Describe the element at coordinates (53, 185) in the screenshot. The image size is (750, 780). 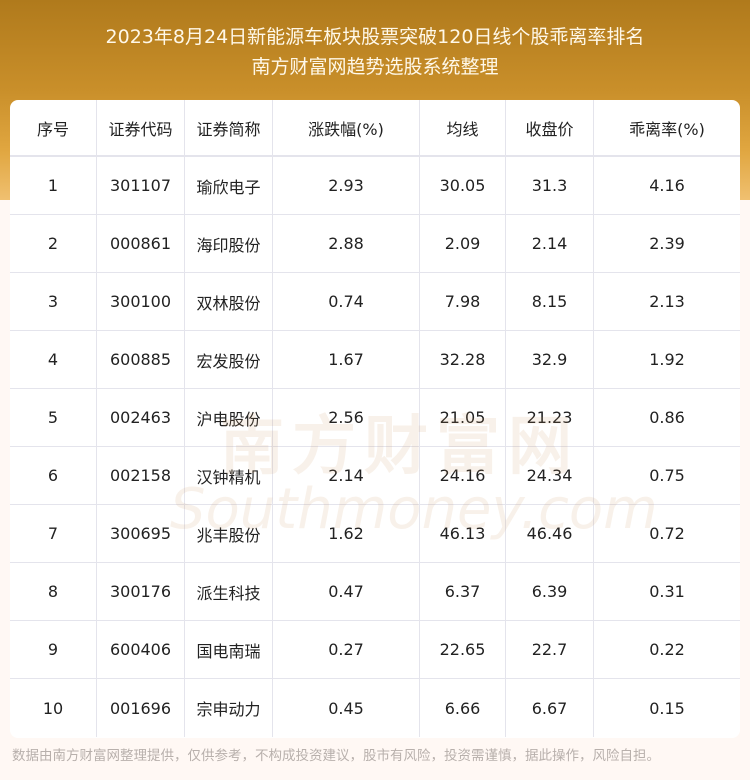
I see `table-cell: 1` at that location.